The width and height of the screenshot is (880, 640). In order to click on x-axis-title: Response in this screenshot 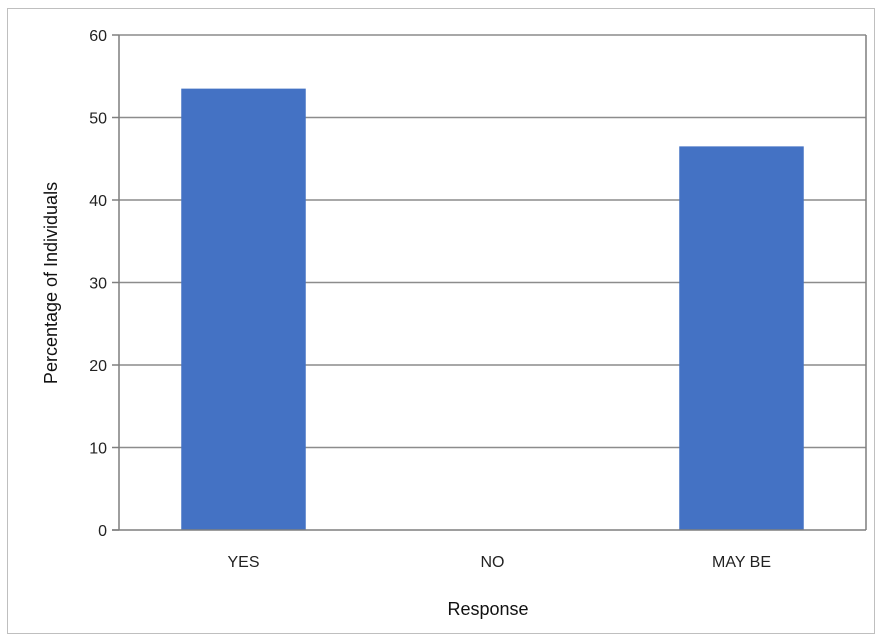, I will do `click(487, 609)`.